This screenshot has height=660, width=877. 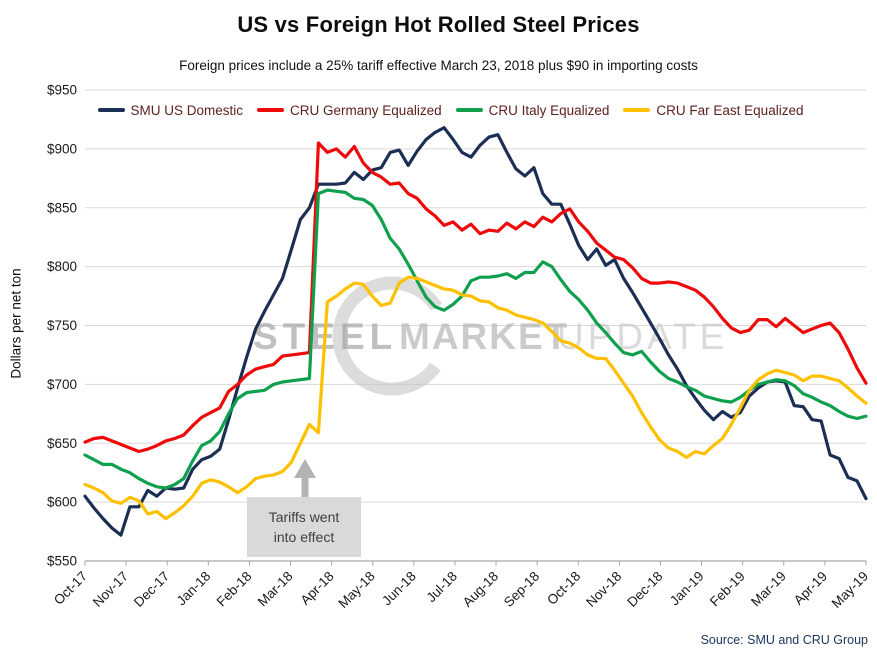 I want to click on y-tick-label: $550, so click(x=62, y=561).